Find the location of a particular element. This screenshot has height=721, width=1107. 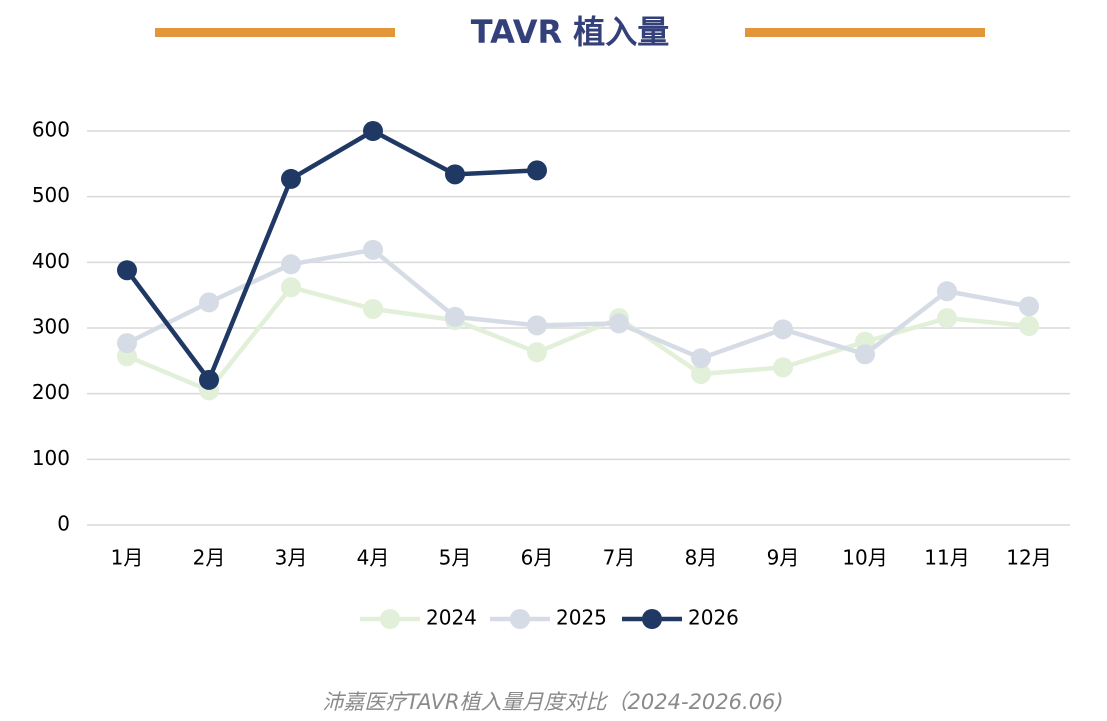

y-tick-label: 100 is located at coordinates (51, 458).